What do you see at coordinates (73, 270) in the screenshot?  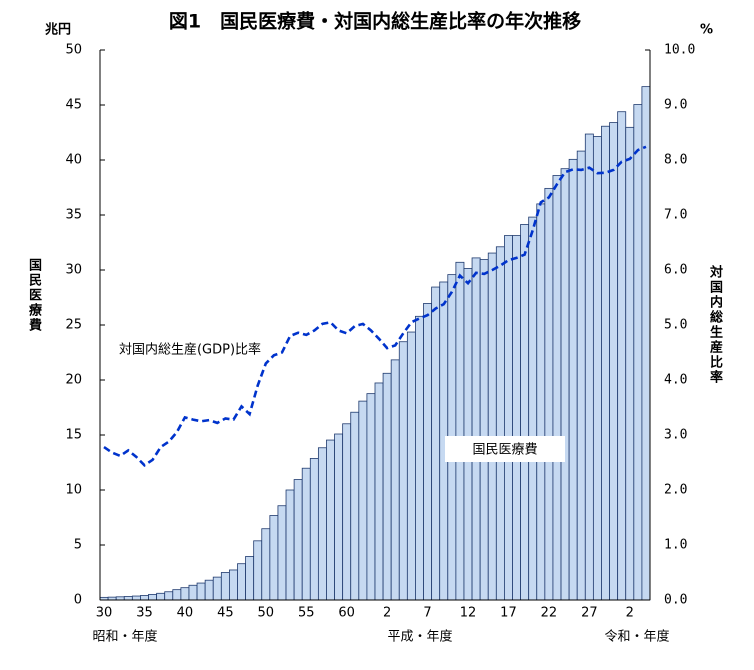 I see `y-tick-label: 30` at bounding box center [73, 270].